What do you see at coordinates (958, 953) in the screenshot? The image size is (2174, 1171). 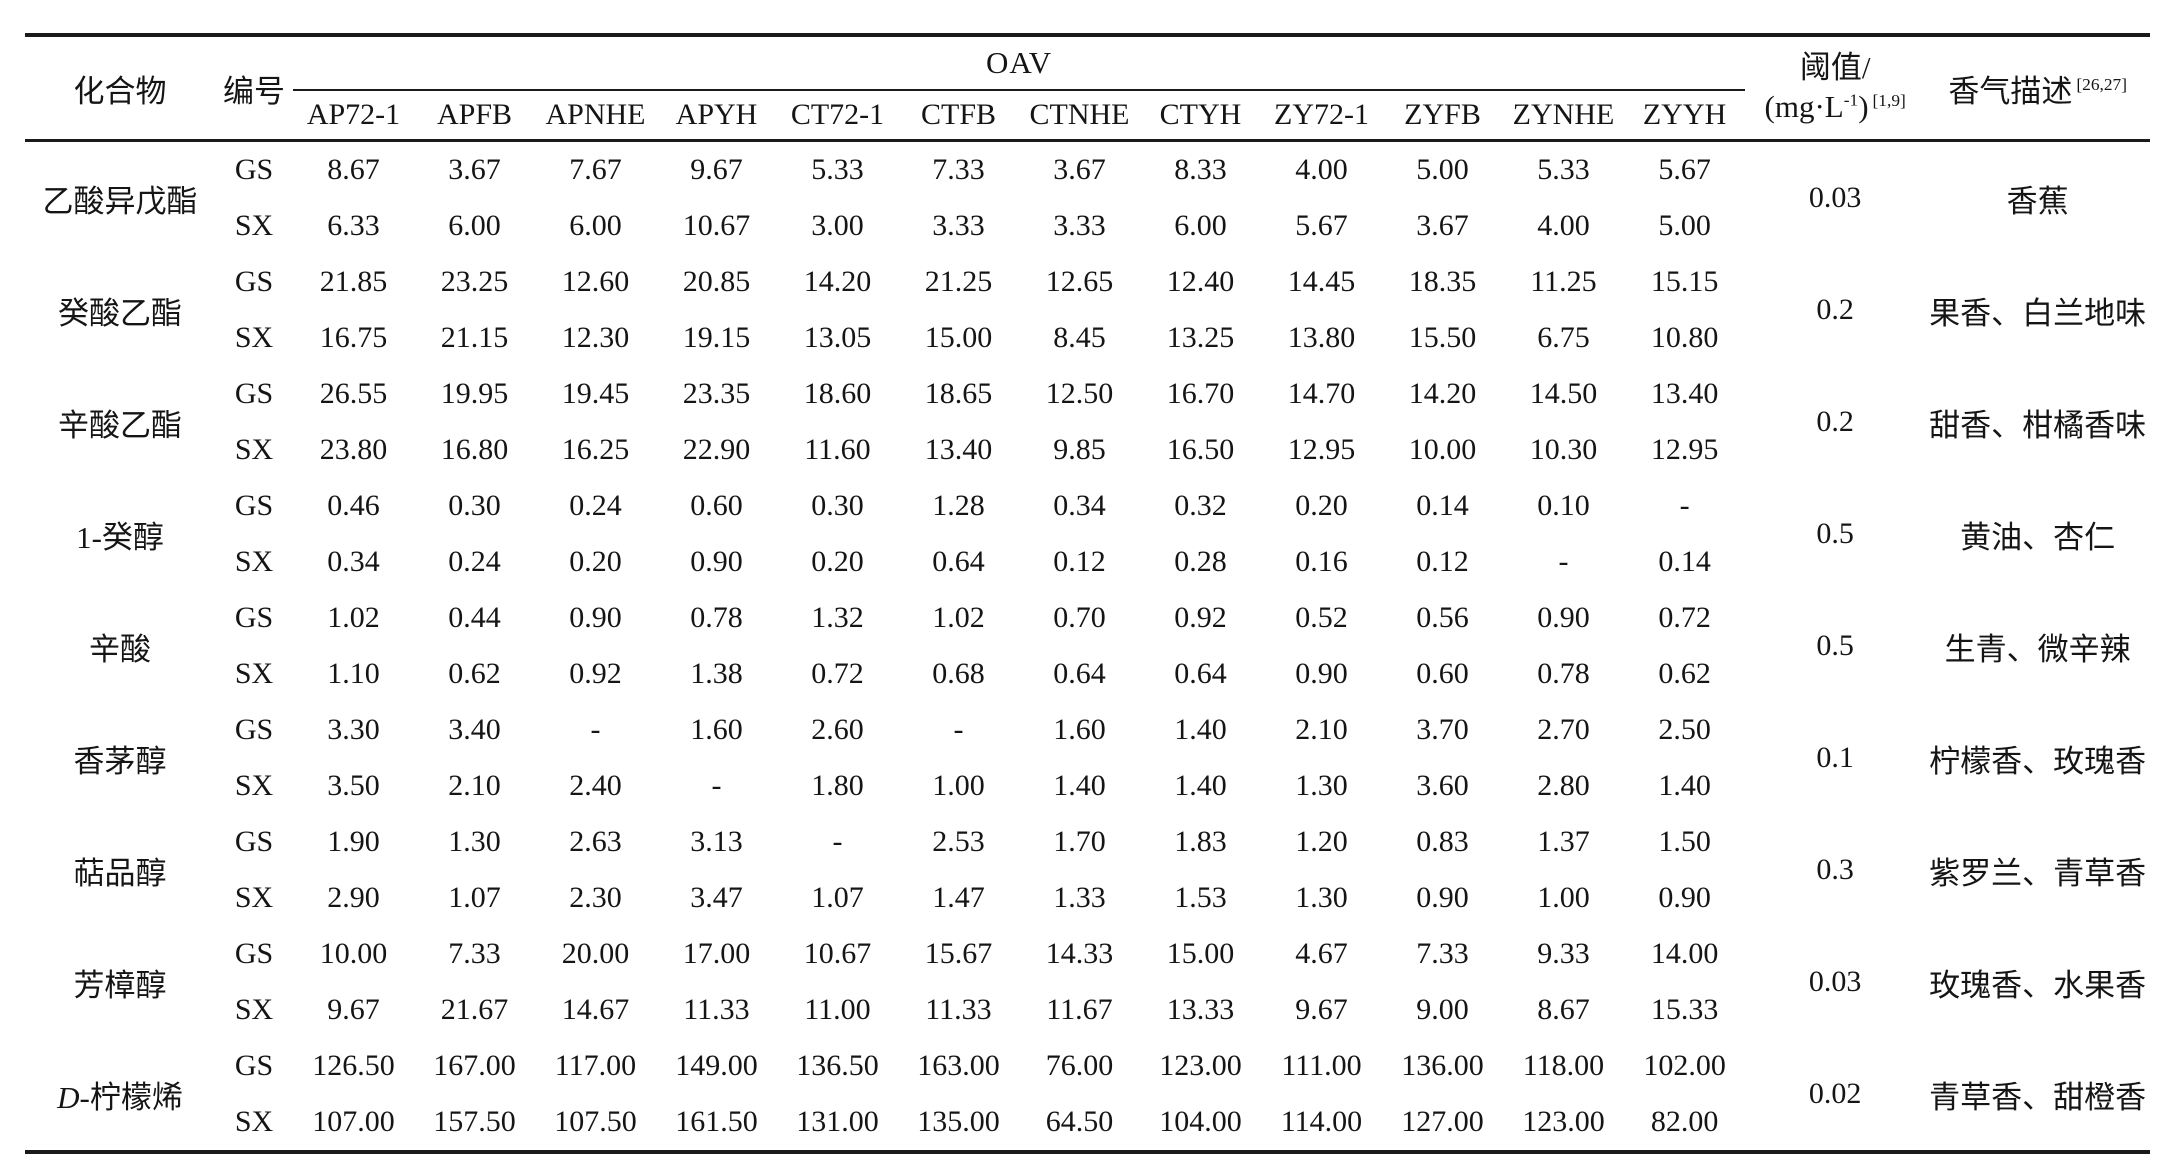 I see `oav-value-cell: 15.67` at bounding box center [958, 953].